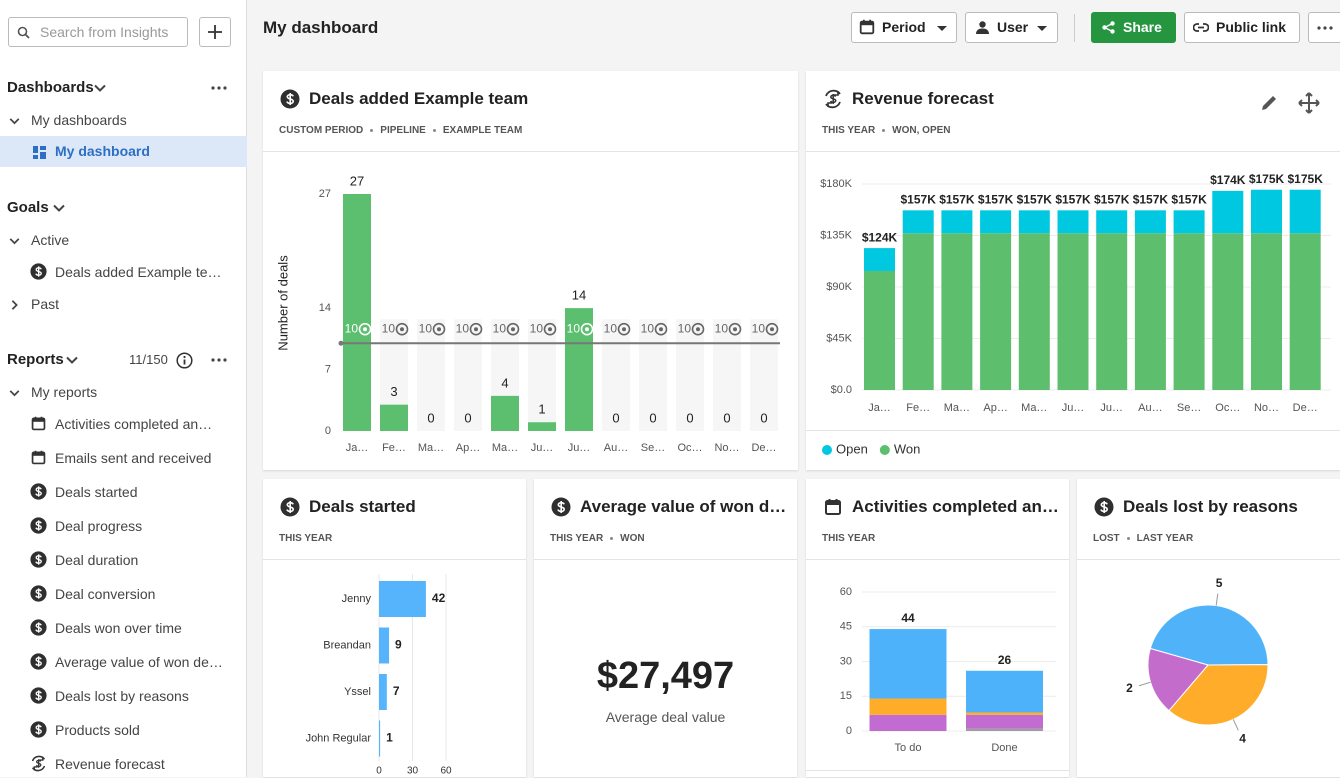  Describe the element at coordinates (846, 592) in the screenshot. I see `y-tick-label: 60` at that location.